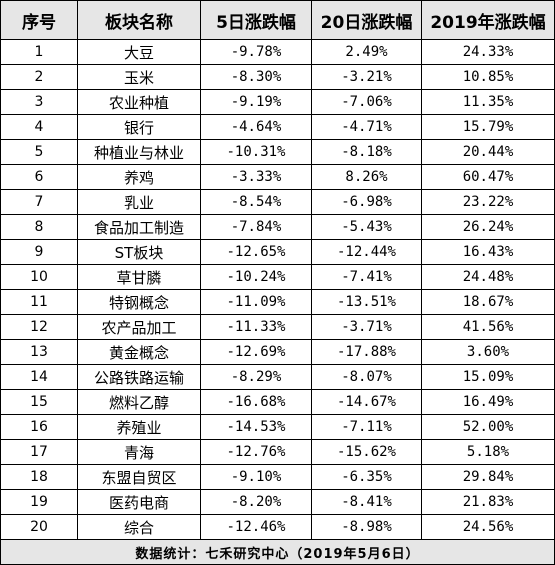 This screenshot has width=555, height=565. I want to click on change-5day: -10.24%, so click(256, 277).